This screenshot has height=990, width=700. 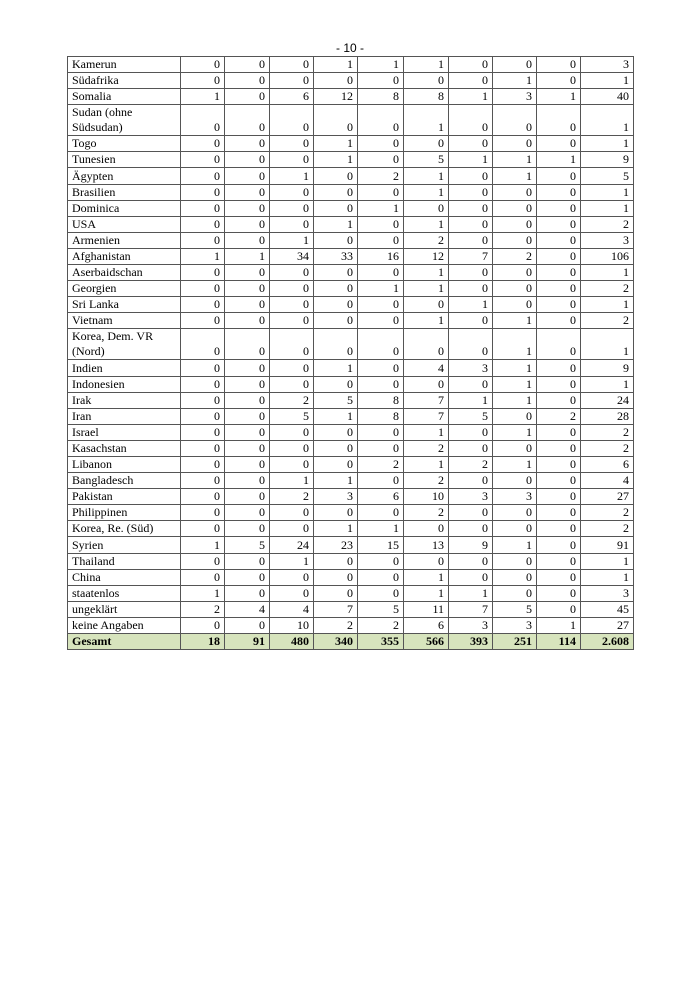 What do you see at coordinates (426, 545) in the screenshot?
I see `value-cell: 13` at bounding box center [426, 545].